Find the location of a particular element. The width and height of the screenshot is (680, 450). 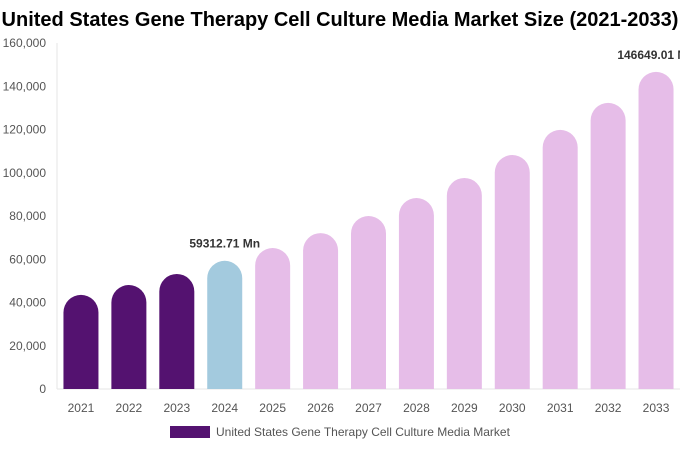

bar-2031 is located at coordinates (560, 259).